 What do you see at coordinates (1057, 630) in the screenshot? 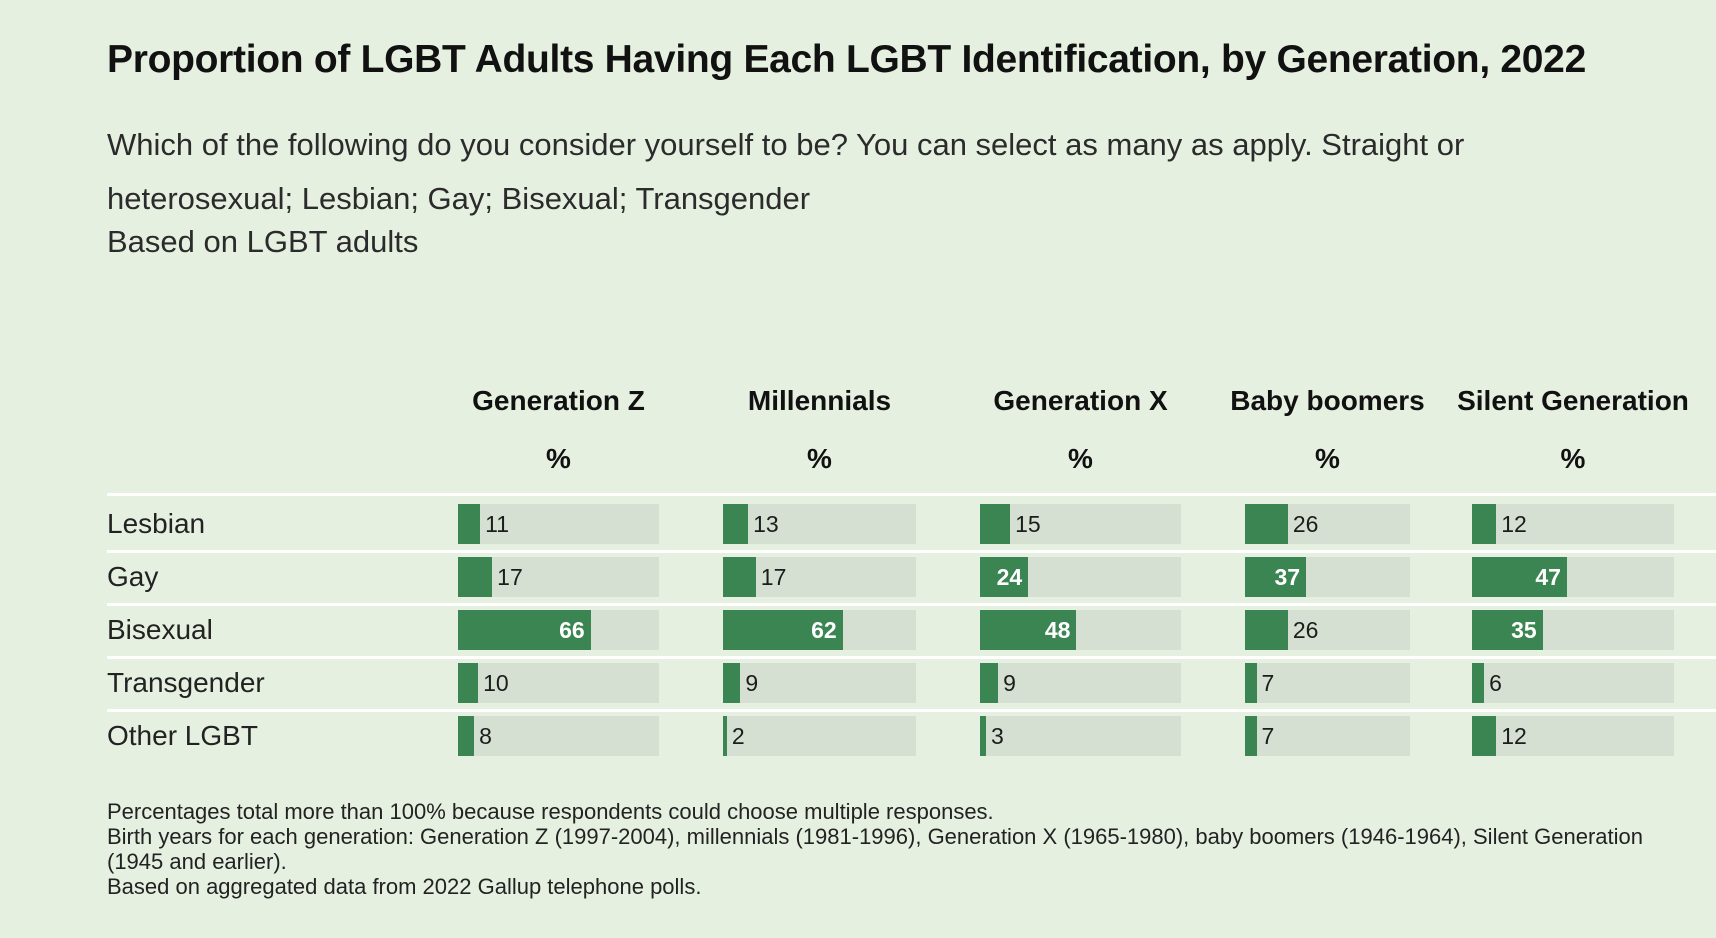
I see `data-label: 48` at bounding box center [1057, 630].